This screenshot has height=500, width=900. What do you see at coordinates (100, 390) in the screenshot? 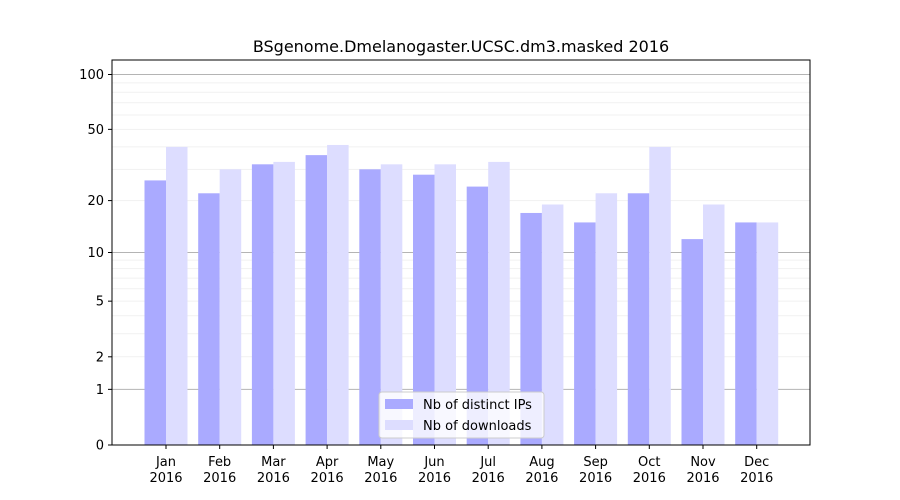
I see `y-tick-label: 1` at bounding box center [100, 390].